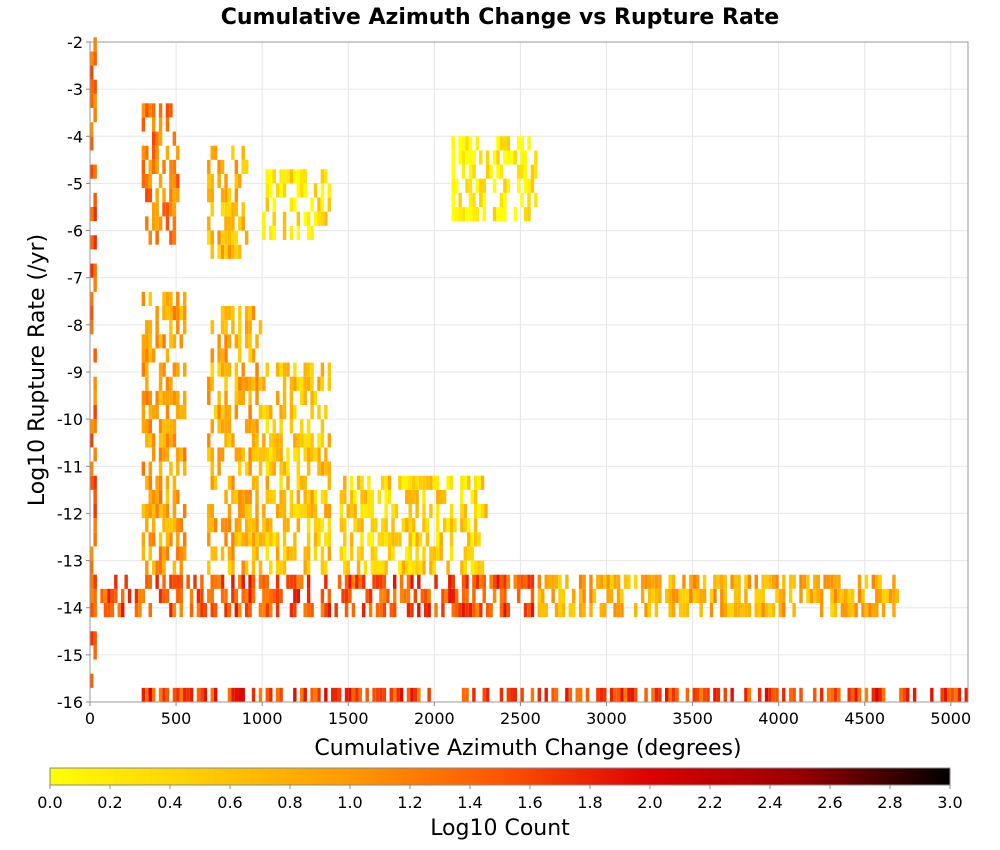  Describe the element at coordinates (70, 608) in the screenshot. I see `y-tick-label: -14` at that location.